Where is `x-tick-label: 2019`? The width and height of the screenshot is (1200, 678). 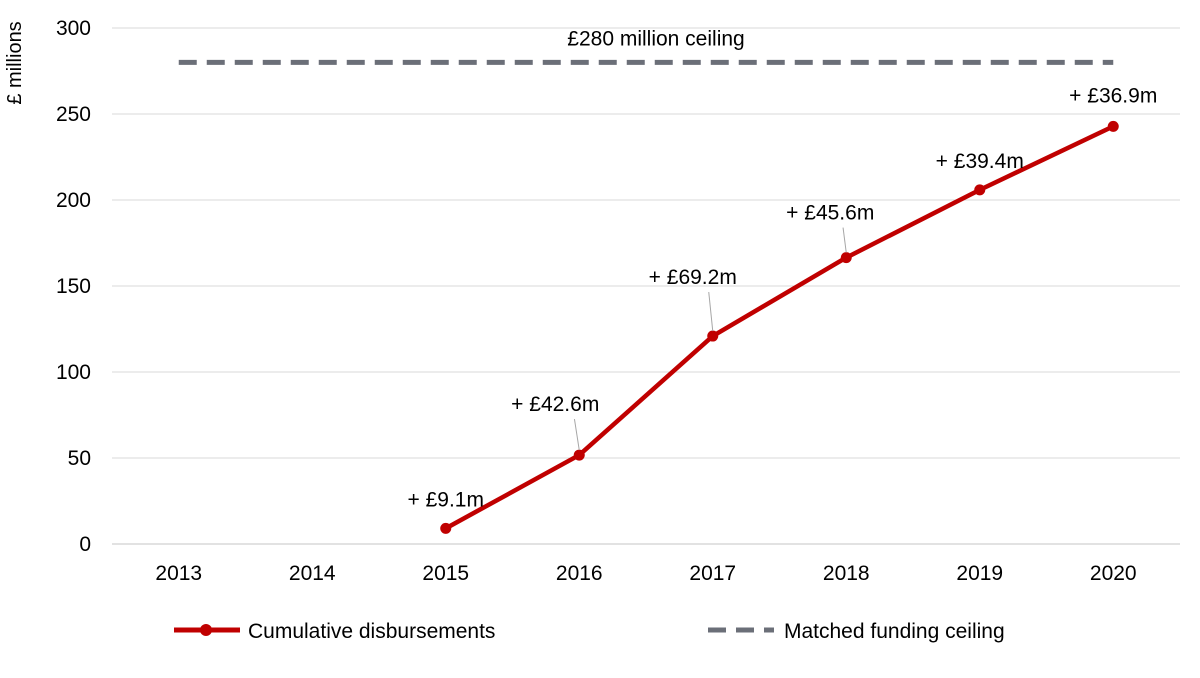
x-tick-label: 2019 is located at coordinates (979, 573).